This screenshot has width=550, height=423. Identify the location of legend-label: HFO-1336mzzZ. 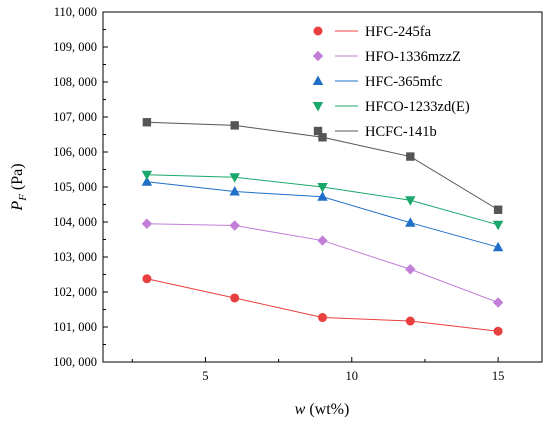
(413, 57).